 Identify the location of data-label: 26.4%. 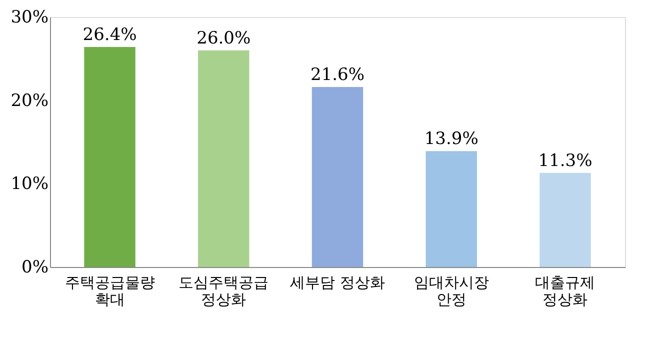
(109, 35).